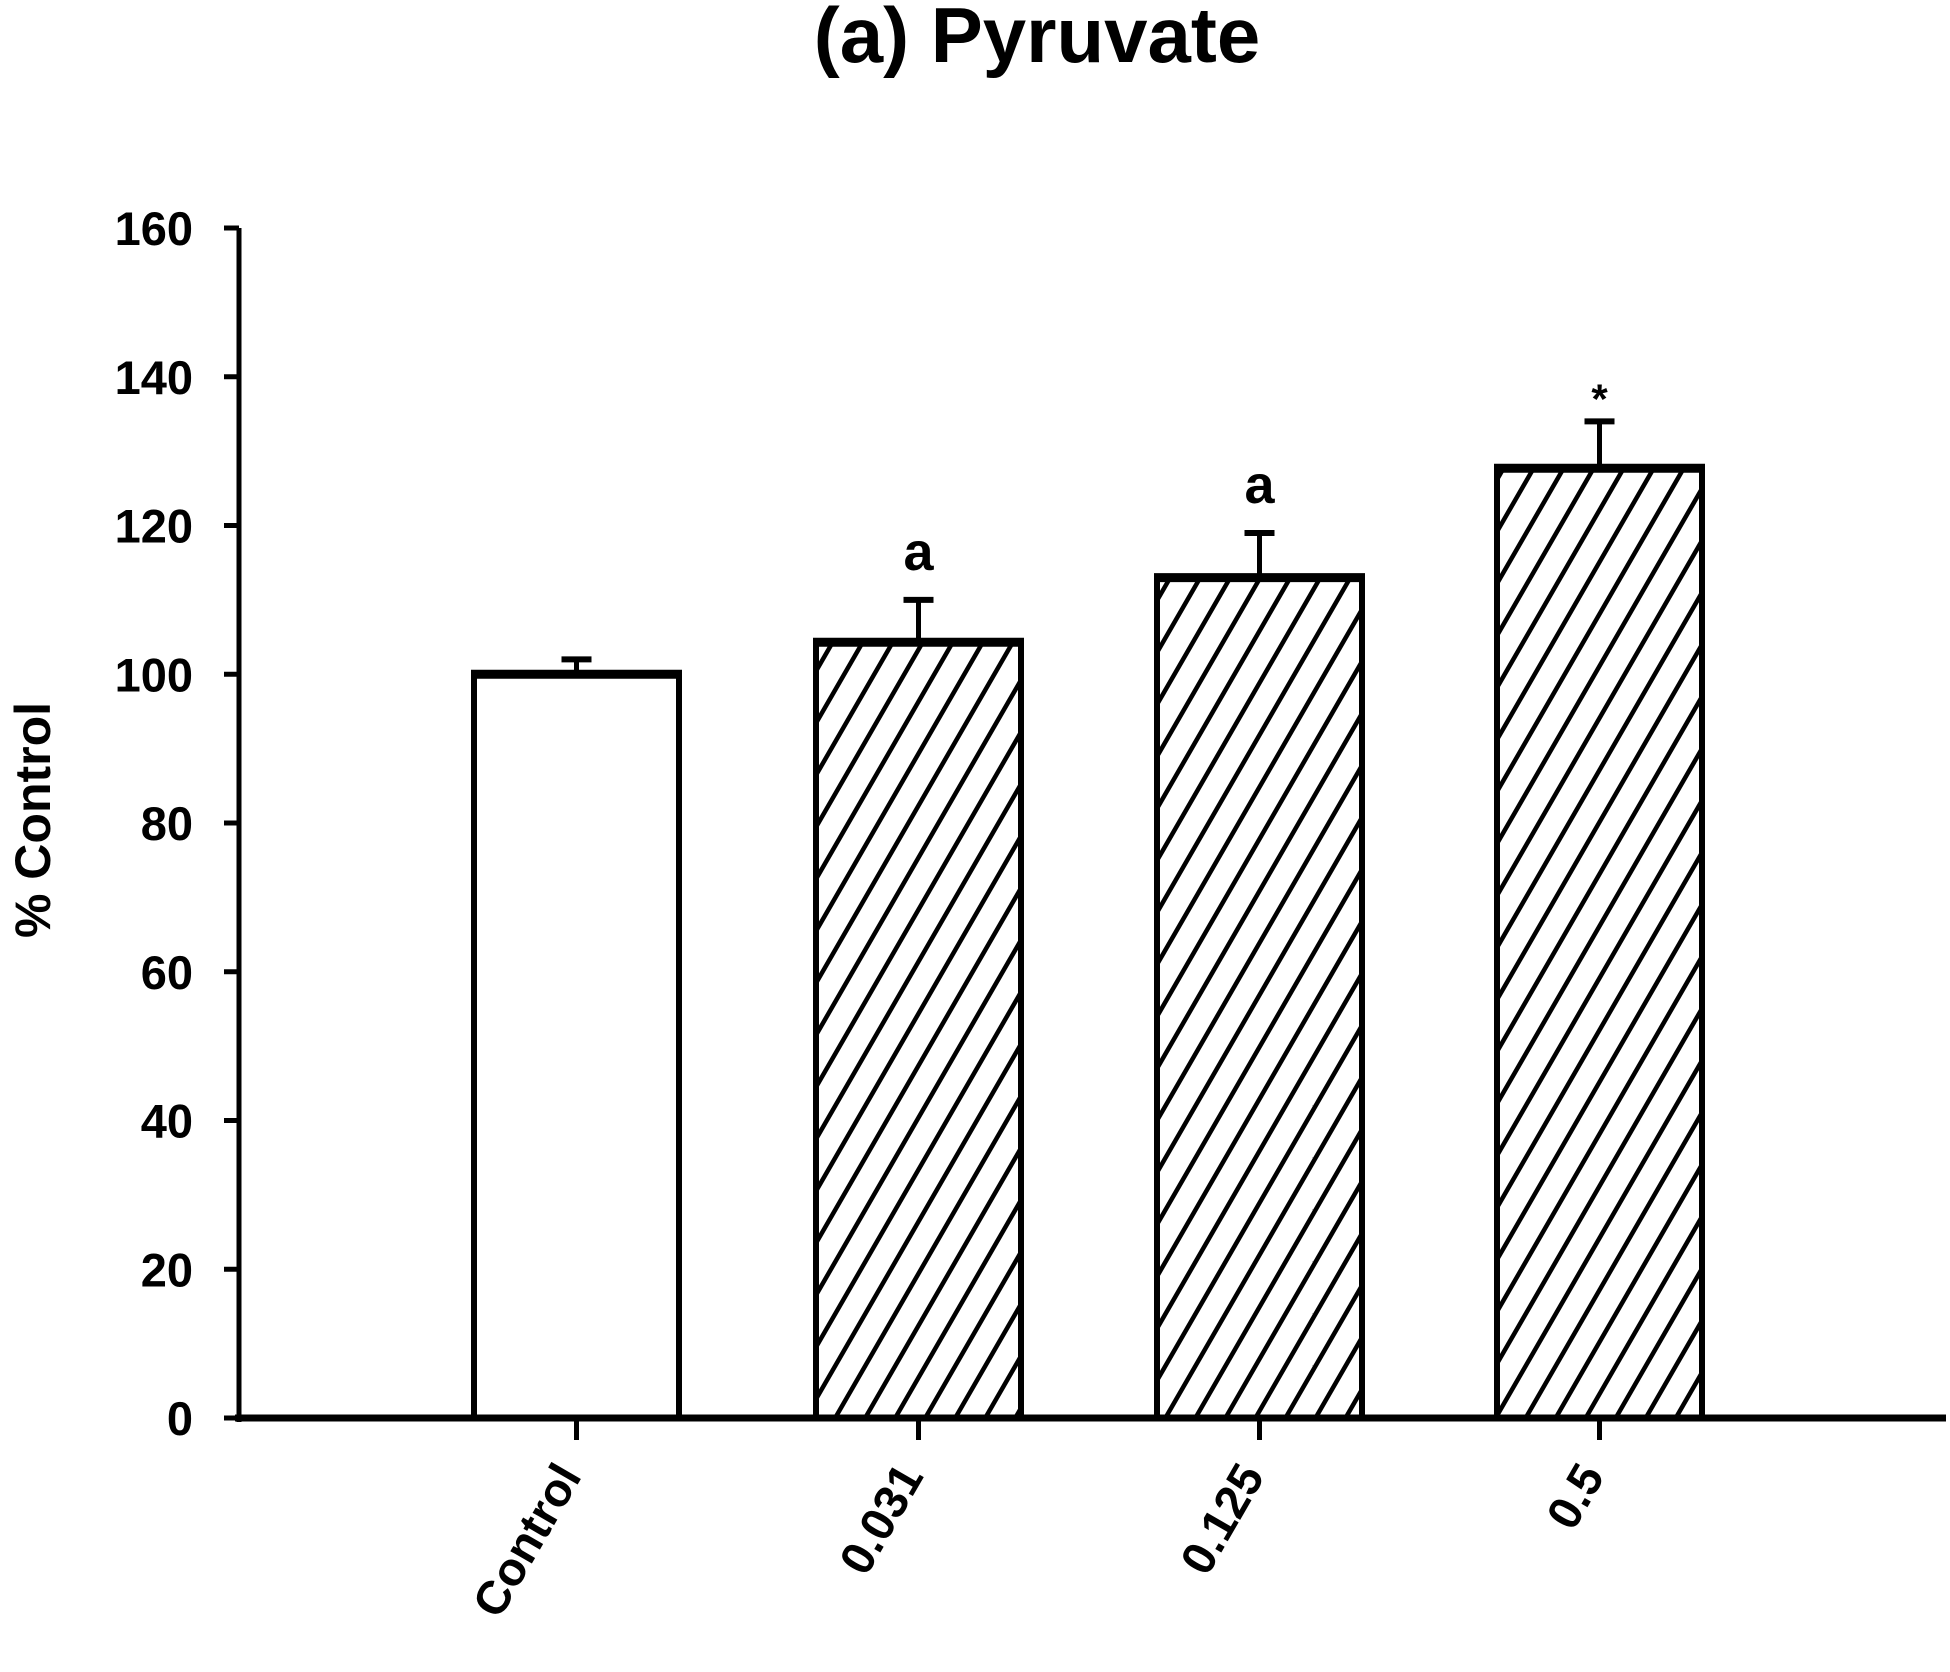 The width and height of the screenshot is (1950, 1672). I want to click on x-tick-label: 0.031, so click(880, 1519).